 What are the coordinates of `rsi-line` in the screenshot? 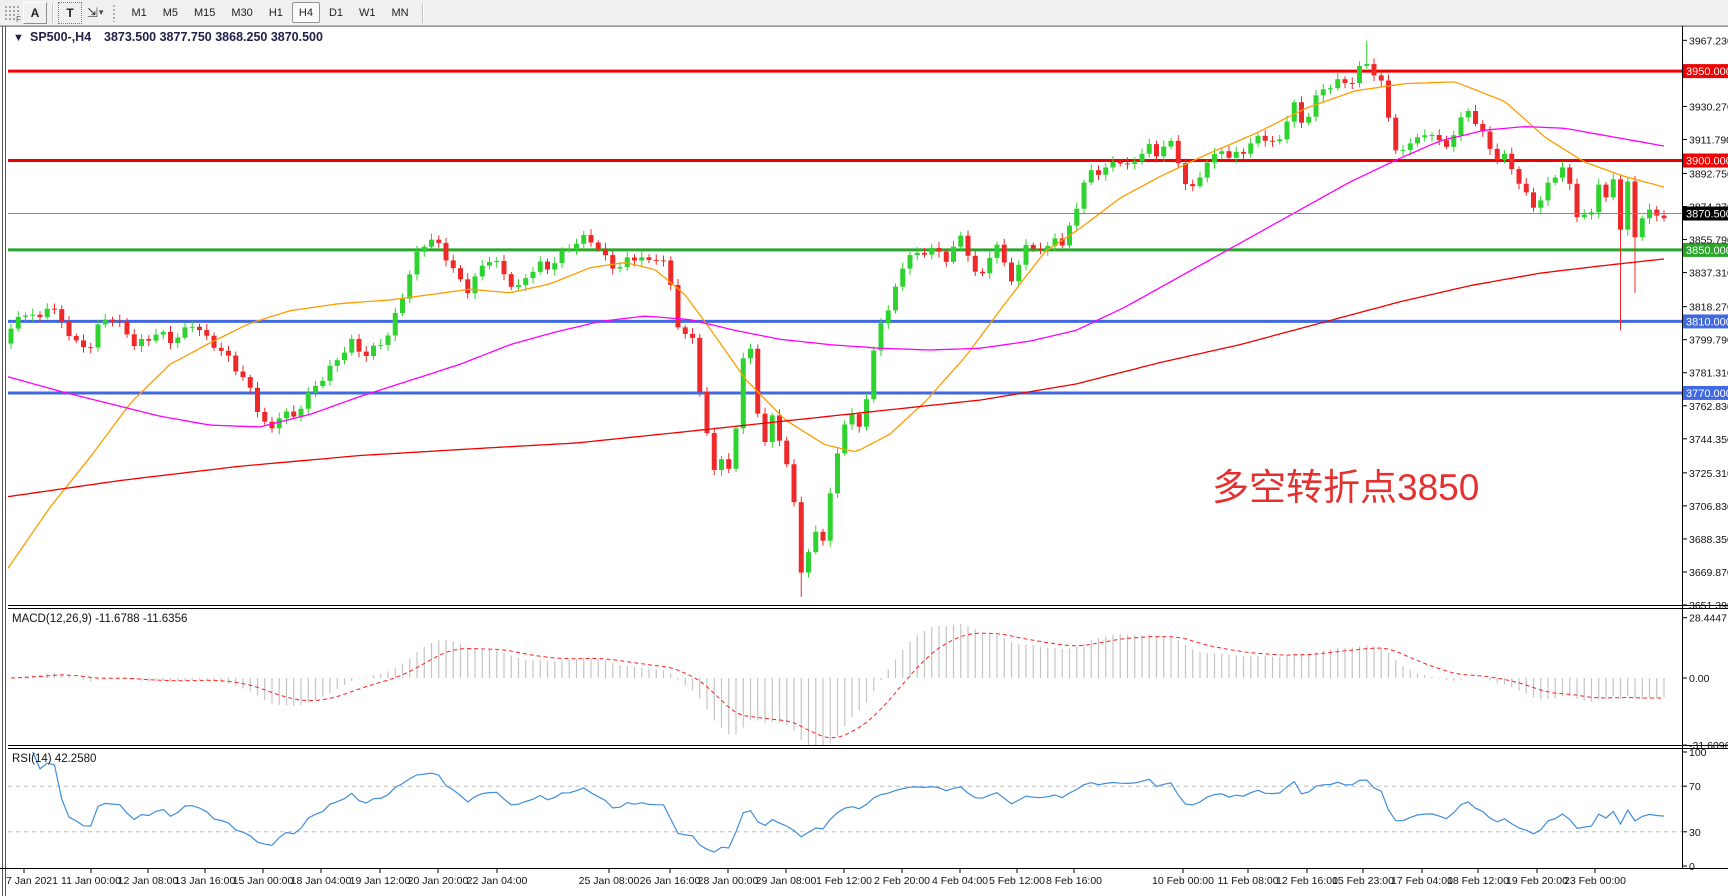 It's located at (848, 802).